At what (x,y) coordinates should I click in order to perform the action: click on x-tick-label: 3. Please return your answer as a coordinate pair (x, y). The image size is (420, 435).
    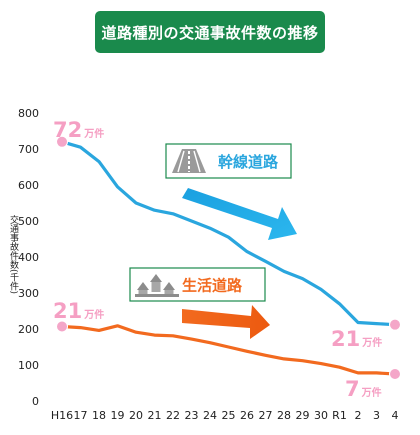
    Looking at the image, I should click on (376, 415).